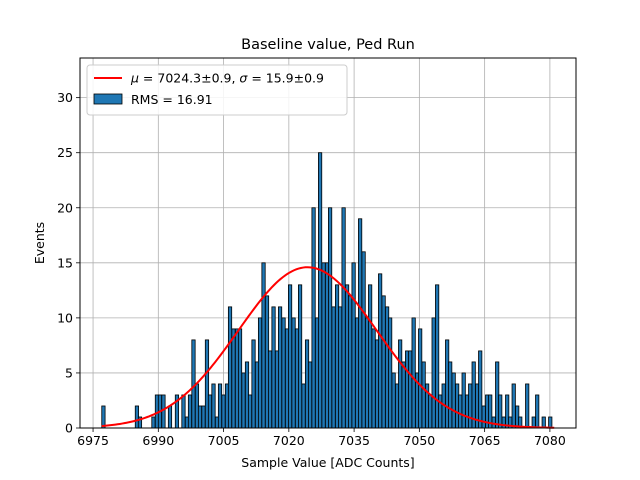 This screenshot has width=640, height=480. I want to click on y-tick-label: 25, so click(65, 152).